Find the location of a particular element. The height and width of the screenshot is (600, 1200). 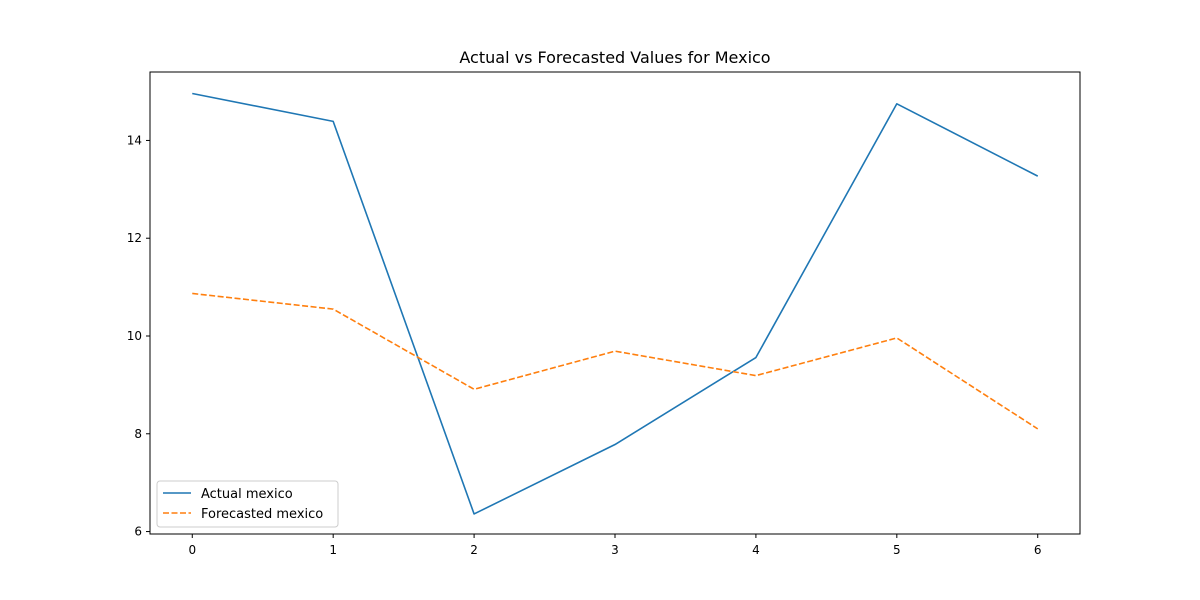

legend-box is located at coordinates (247, 504).